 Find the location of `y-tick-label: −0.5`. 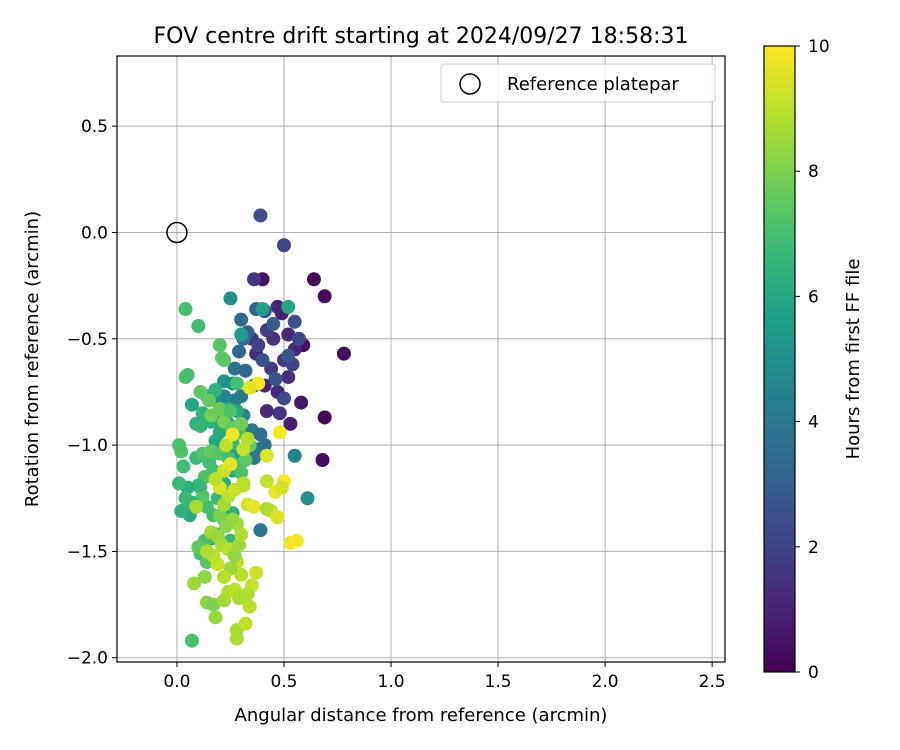

y-tick-label: −0.5 is located at coordinates (87, 340).